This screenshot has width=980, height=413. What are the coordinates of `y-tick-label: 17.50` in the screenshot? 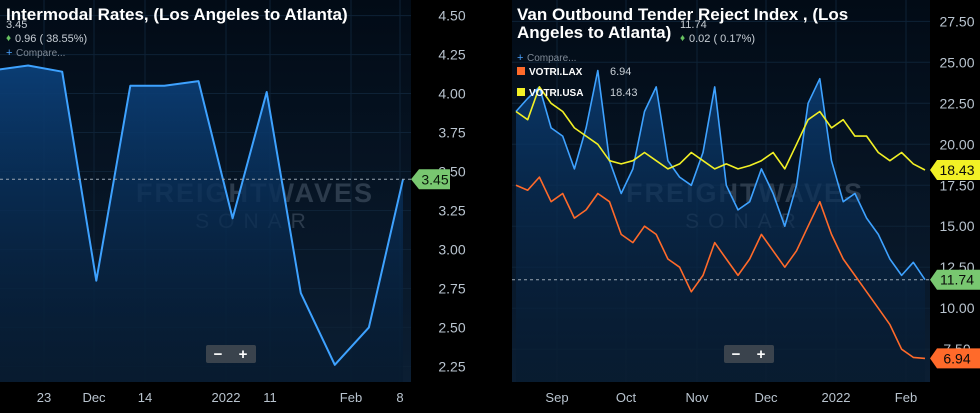 It's located at (956, 185).